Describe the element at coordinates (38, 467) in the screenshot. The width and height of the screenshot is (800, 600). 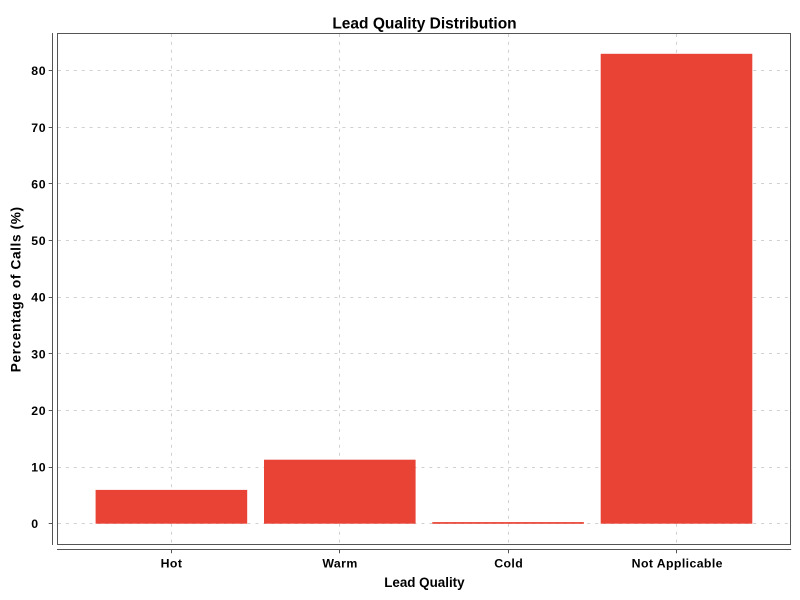
I see `svg-text: 10` at that location.